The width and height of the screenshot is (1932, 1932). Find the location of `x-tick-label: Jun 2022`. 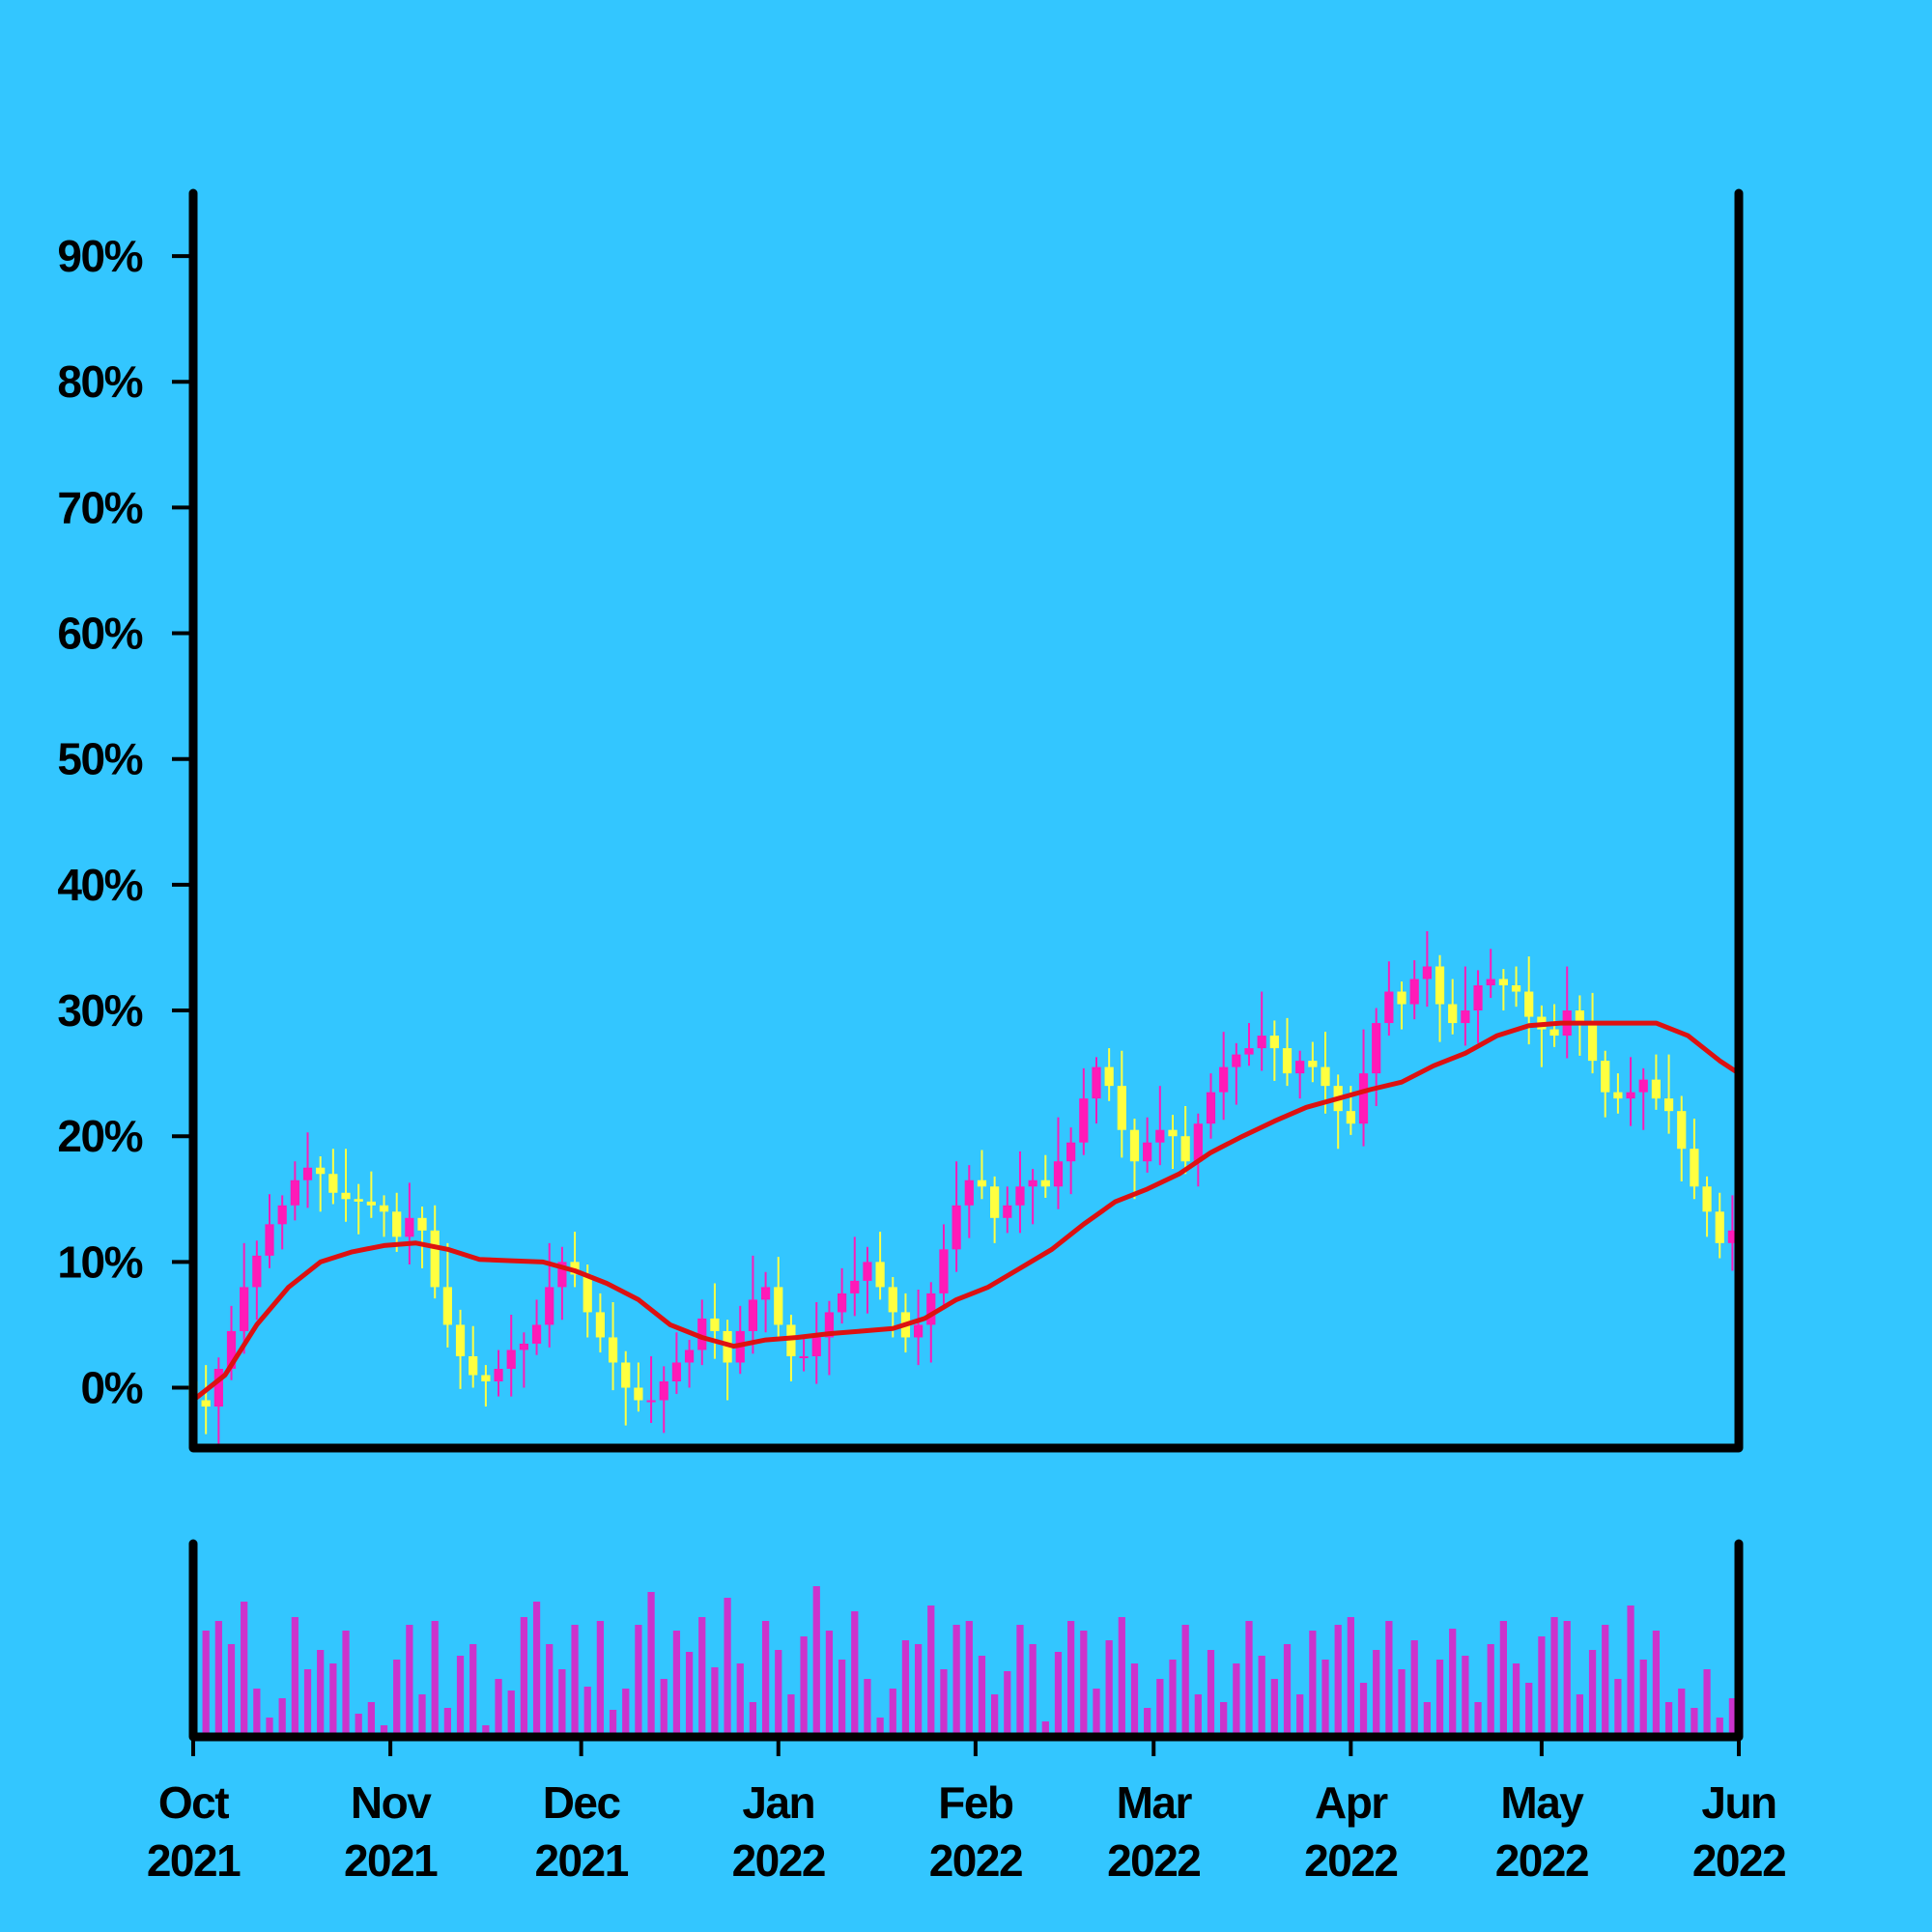

x-tick-label: Jun 2022 is located at coordinates (1738, 1831).